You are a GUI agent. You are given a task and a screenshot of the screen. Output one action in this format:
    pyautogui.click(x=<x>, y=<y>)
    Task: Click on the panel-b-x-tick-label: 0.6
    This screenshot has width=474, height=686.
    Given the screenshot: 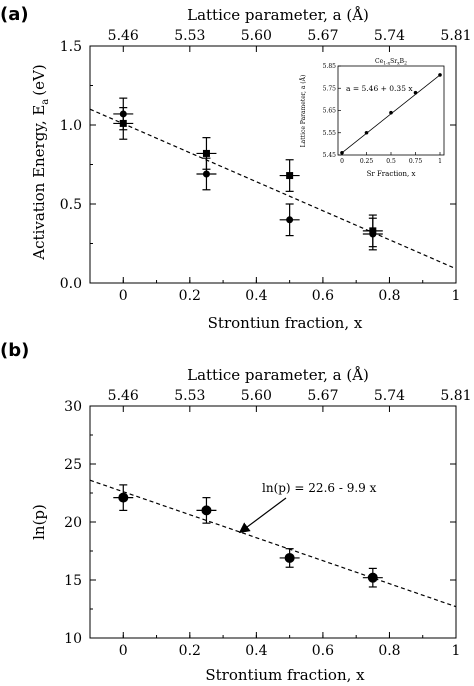 What is the action you would take?
    pyautogui.click(x=323, y=651)
    